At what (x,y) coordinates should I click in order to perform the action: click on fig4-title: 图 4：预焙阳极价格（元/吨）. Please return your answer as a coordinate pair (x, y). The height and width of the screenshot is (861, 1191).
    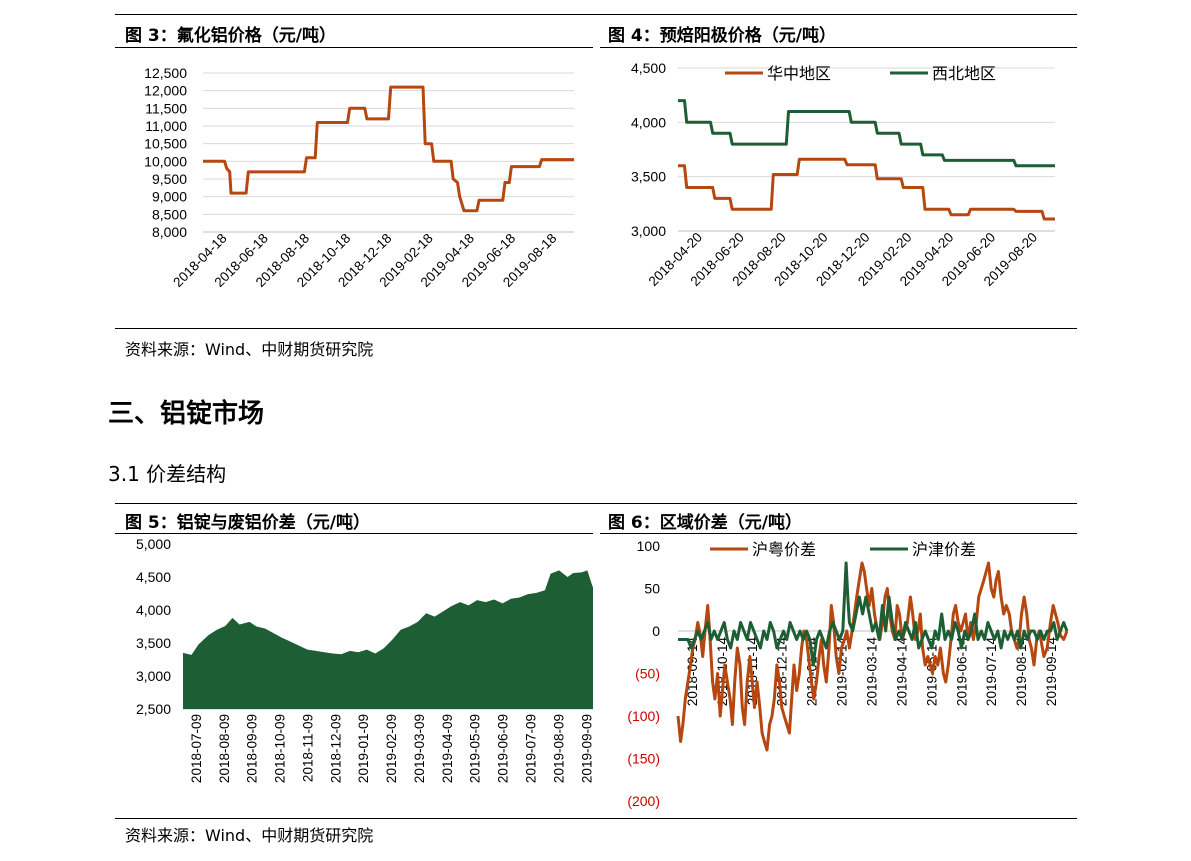
    Looking at the image, I should click on (722, 36).